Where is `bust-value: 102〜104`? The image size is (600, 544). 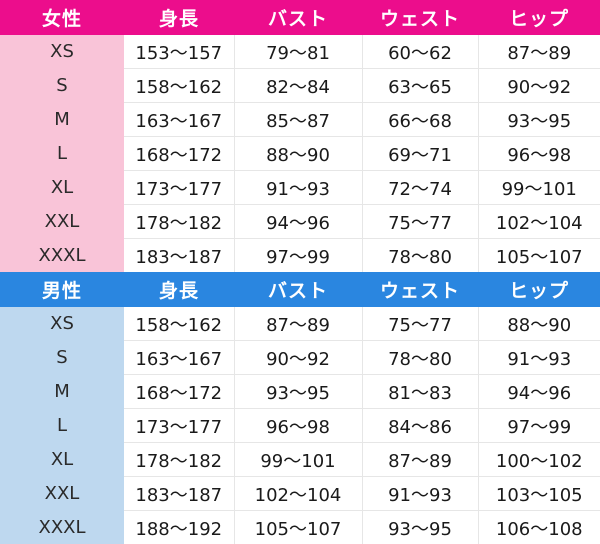 bust-value: 102〜104 is located at coordinates (298, 494).